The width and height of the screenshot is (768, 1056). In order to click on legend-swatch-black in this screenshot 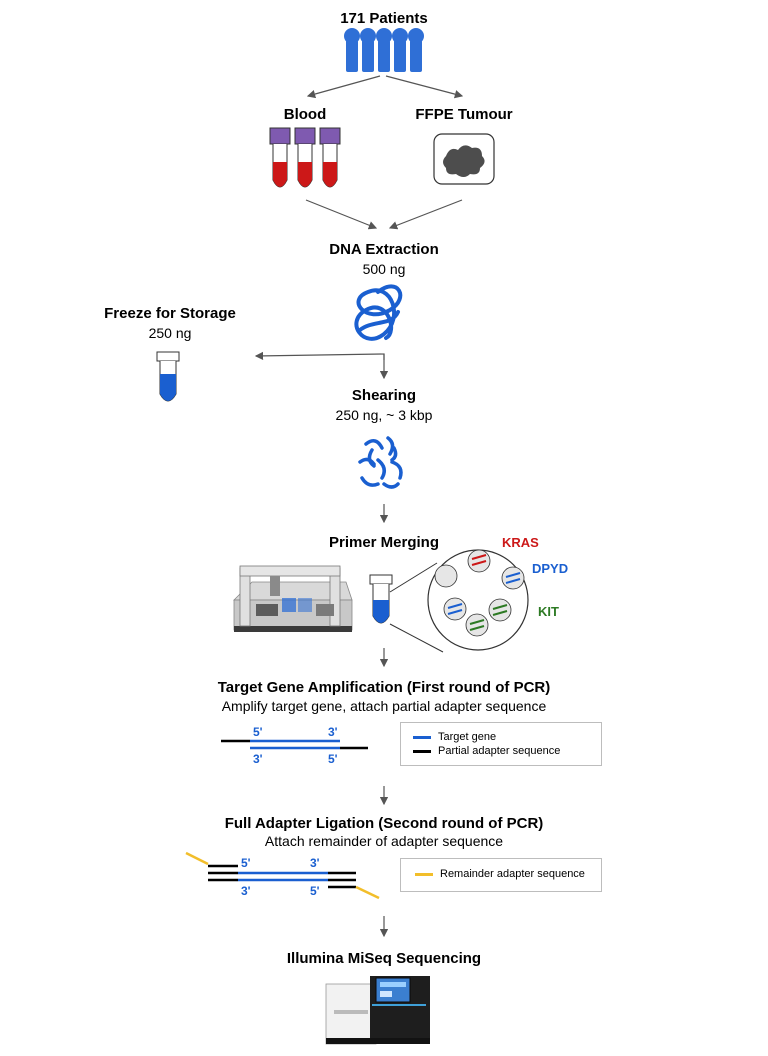, I will do `click(422, 751)`.